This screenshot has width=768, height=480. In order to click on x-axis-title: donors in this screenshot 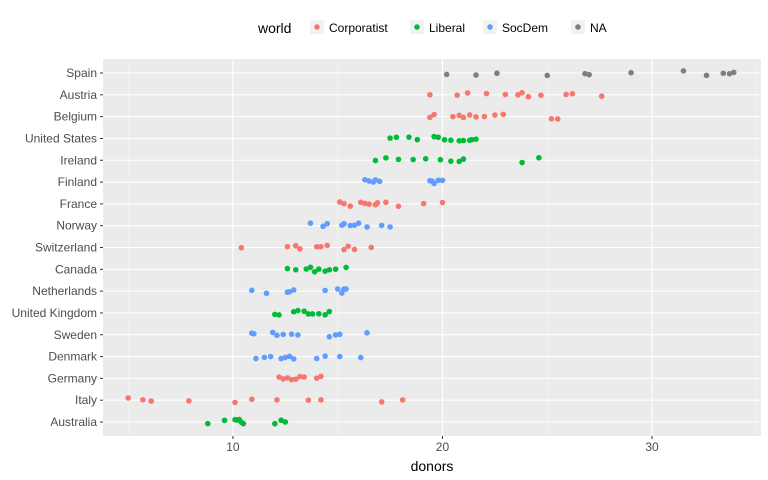, I will do `click(432, 466)`.